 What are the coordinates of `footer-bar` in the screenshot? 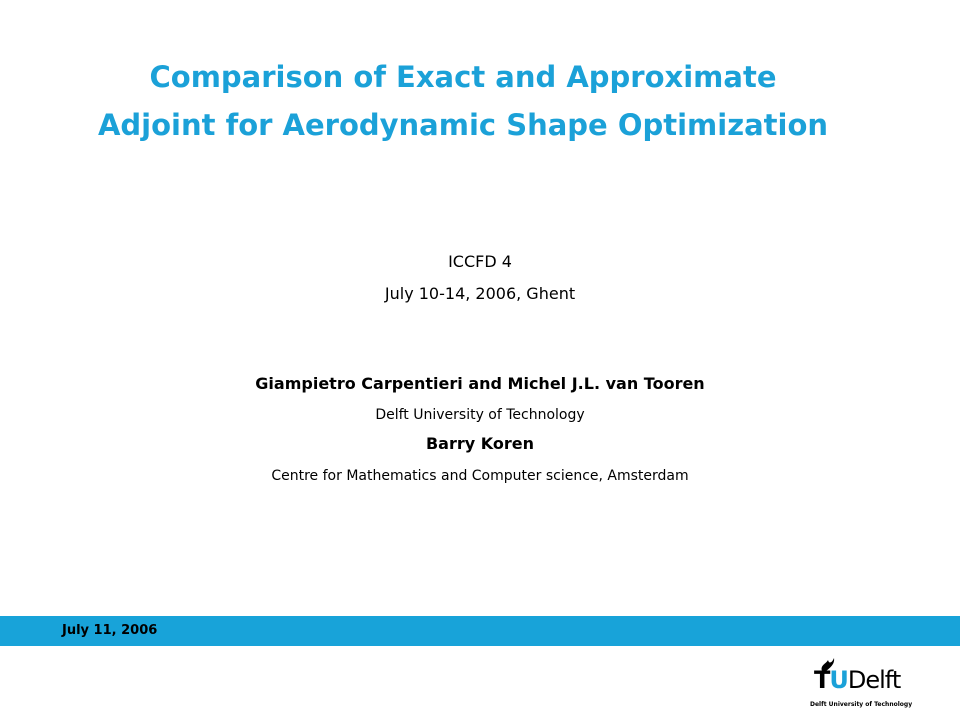 It's located at (480, 631).